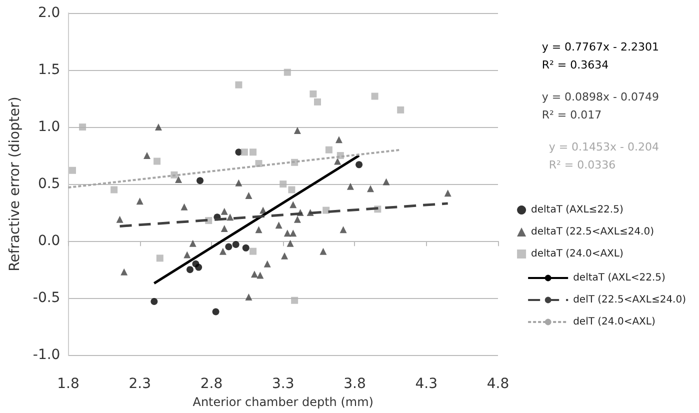  I want to click on x-tick-label: 4.3, so click(426, 384).